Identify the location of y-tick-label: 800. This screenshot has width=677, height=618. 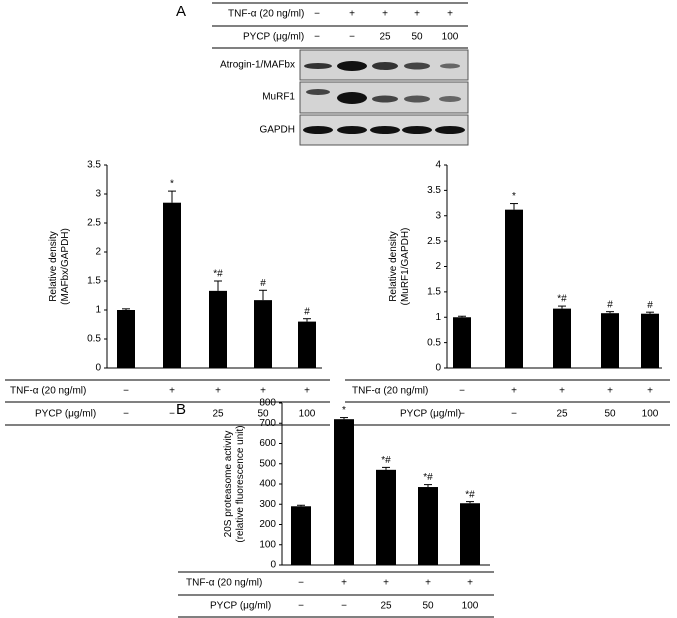
(267, 403).